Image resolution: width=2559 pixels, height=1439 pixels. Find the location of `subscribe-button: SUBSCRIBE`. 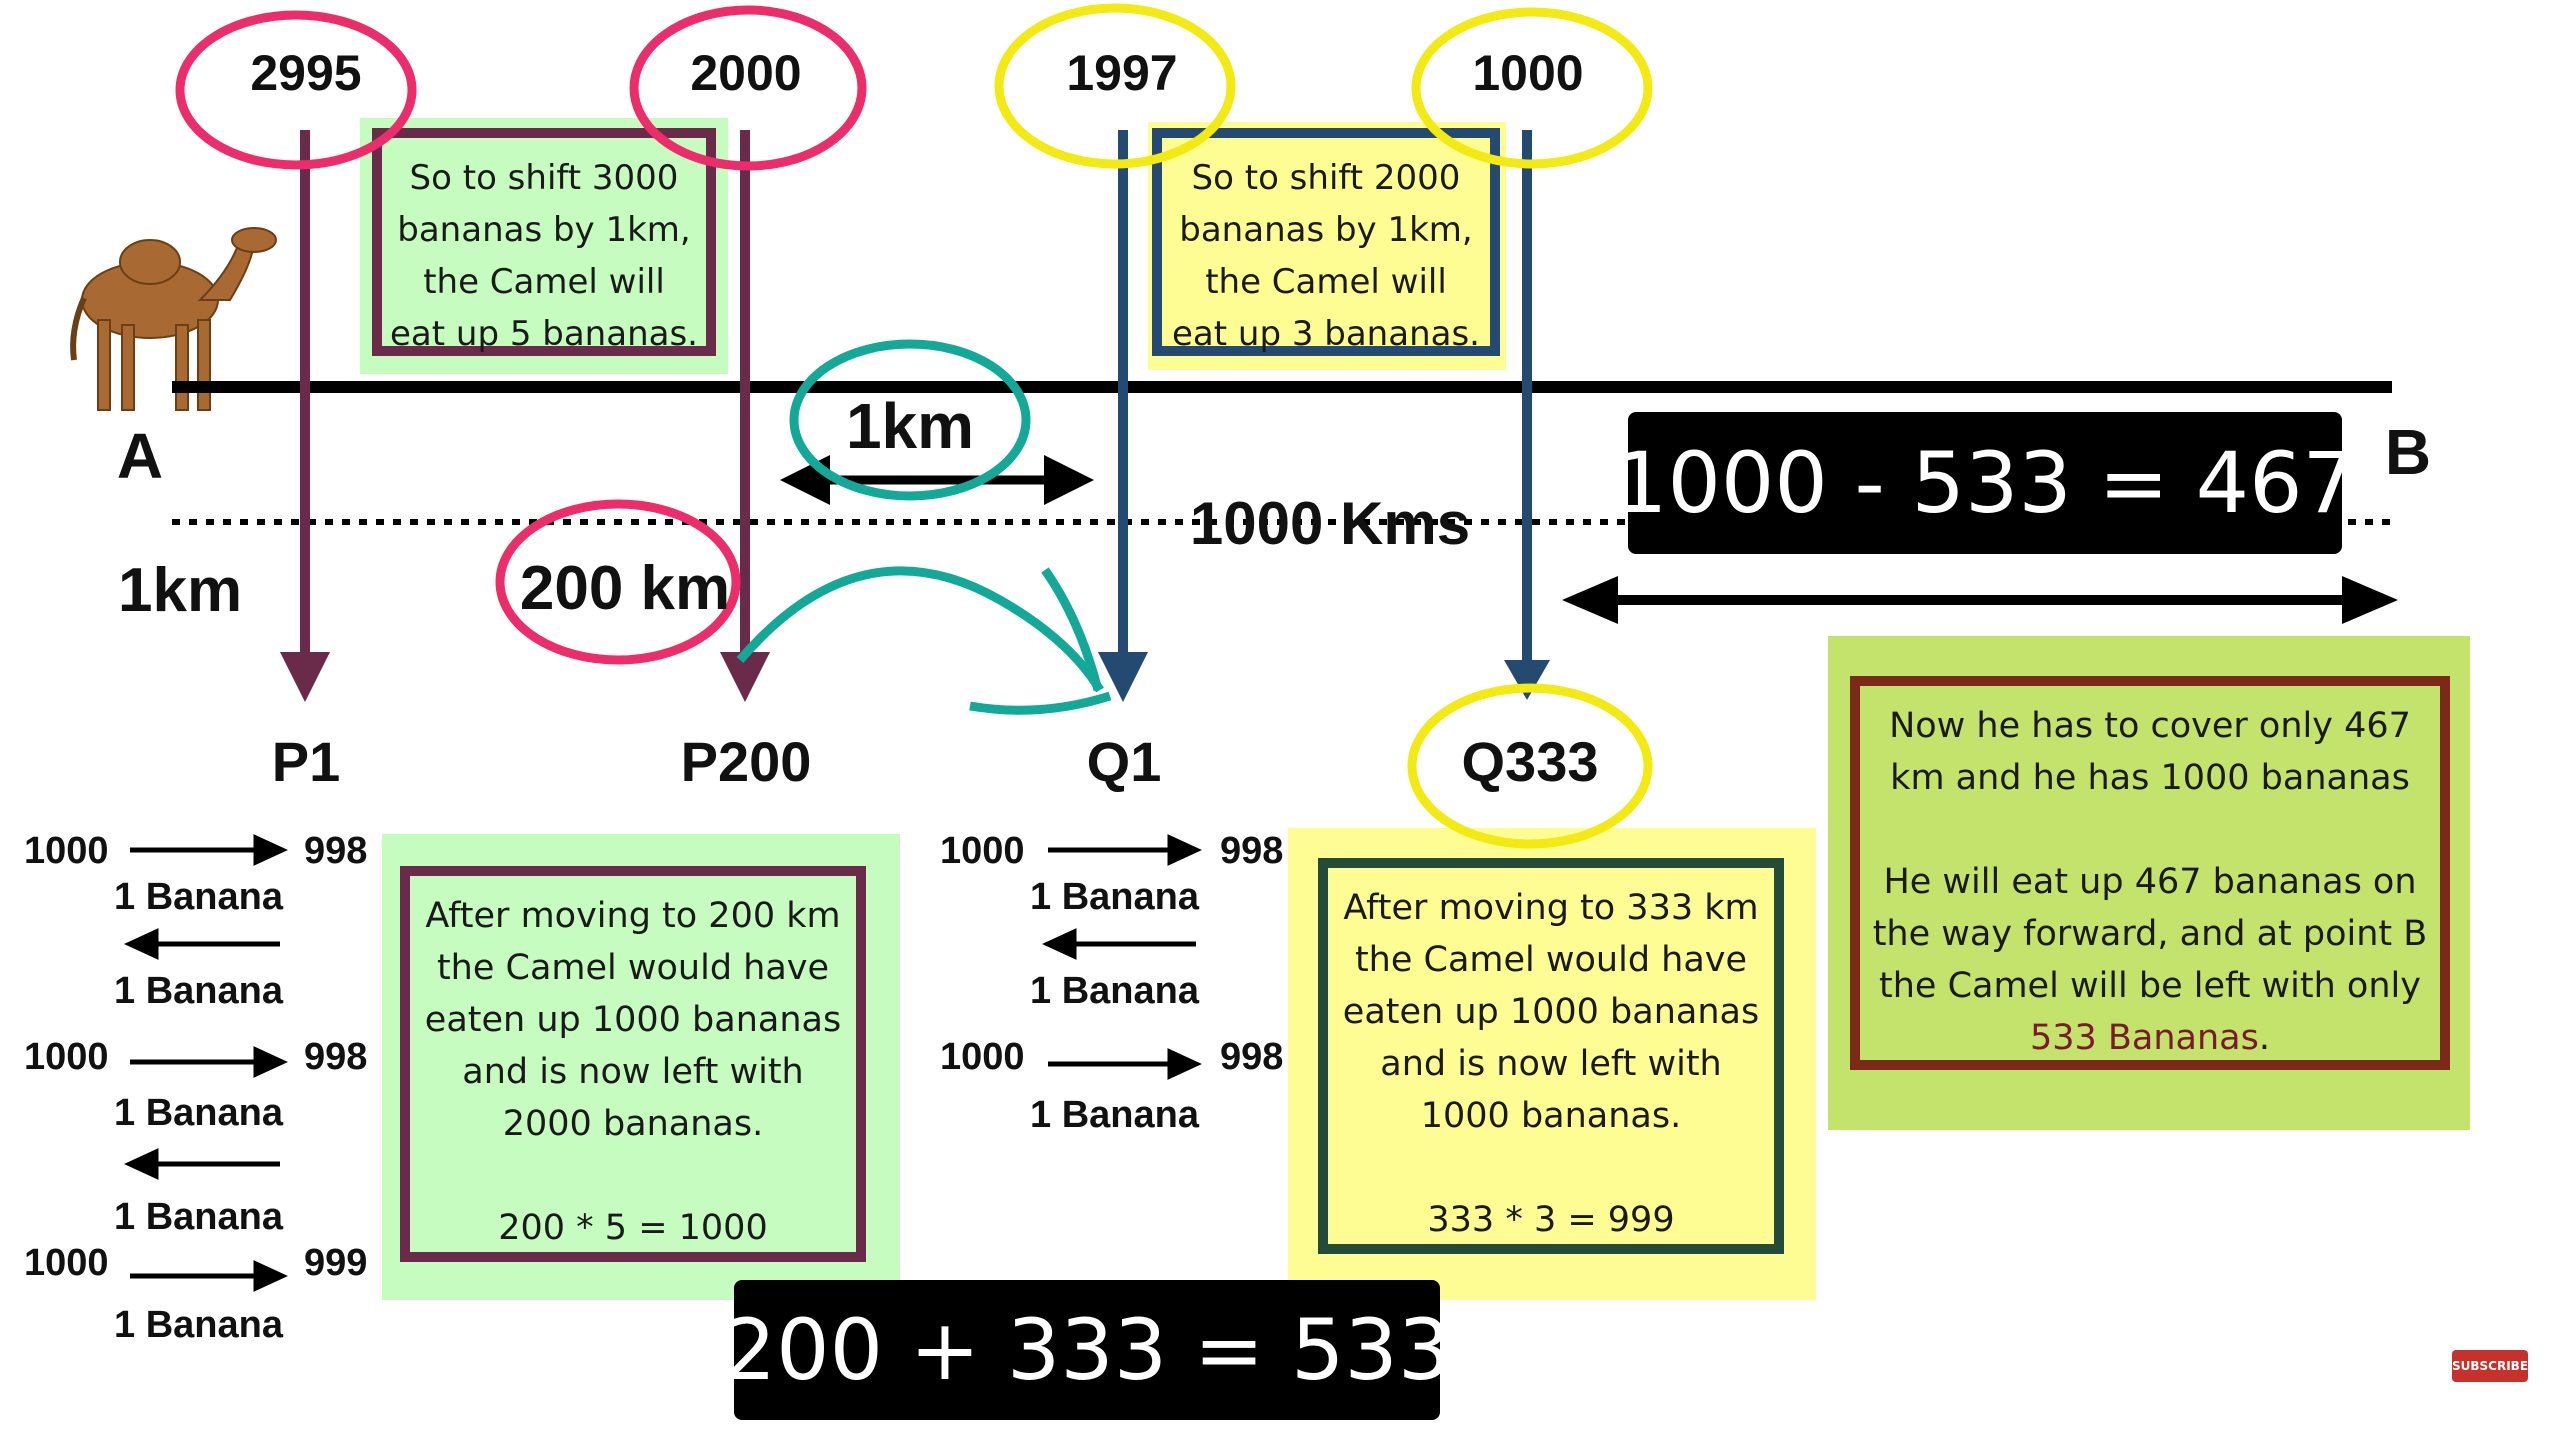

subscribe-button: SUBSCRIBE is located at coordinates (2490, 1366).